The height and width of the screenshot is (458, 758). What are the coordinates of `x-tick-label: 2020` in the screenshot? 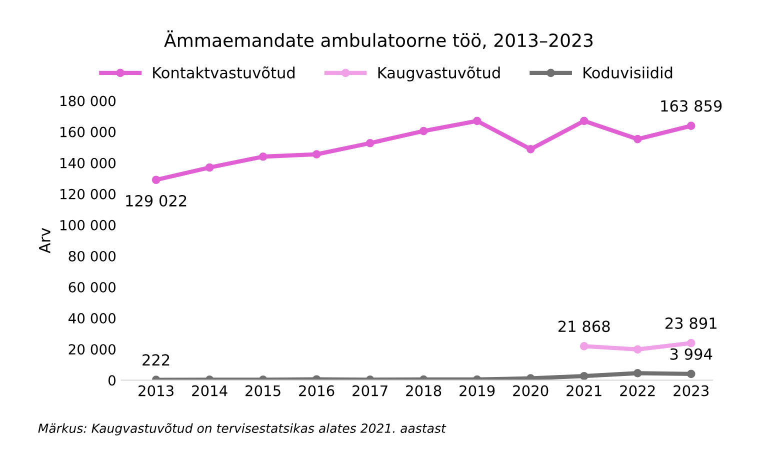 It's located at (530, 390).